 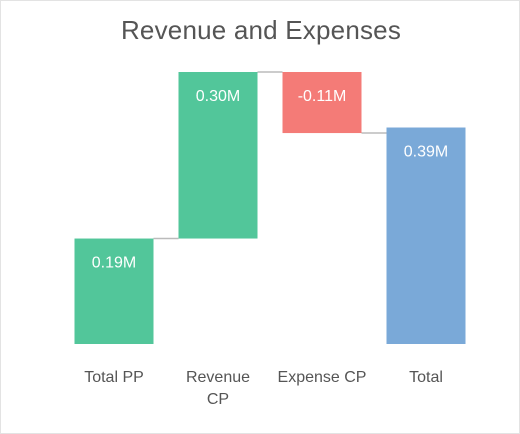 I want to click on x-tick-label: Revenue, so click(x=218, y=377).